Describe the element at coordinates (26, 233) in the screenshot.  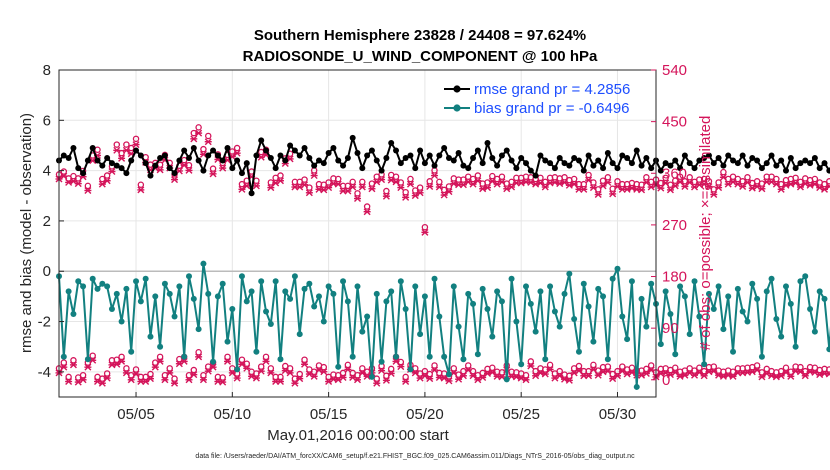
I see `y-axis-label: rmse and bias (model - observation)` at that location.